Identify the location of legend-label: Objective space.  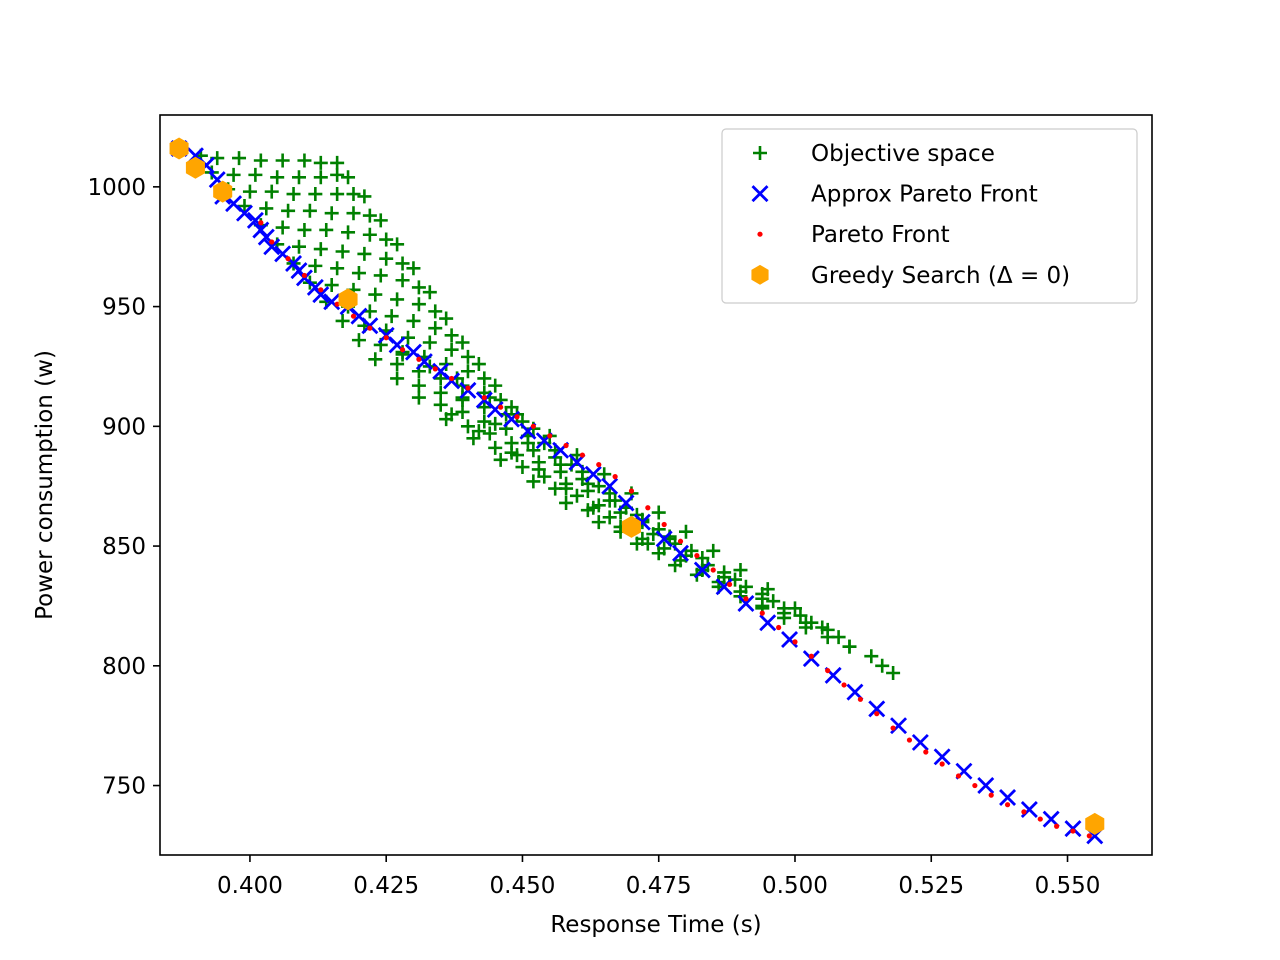
(903, 154).